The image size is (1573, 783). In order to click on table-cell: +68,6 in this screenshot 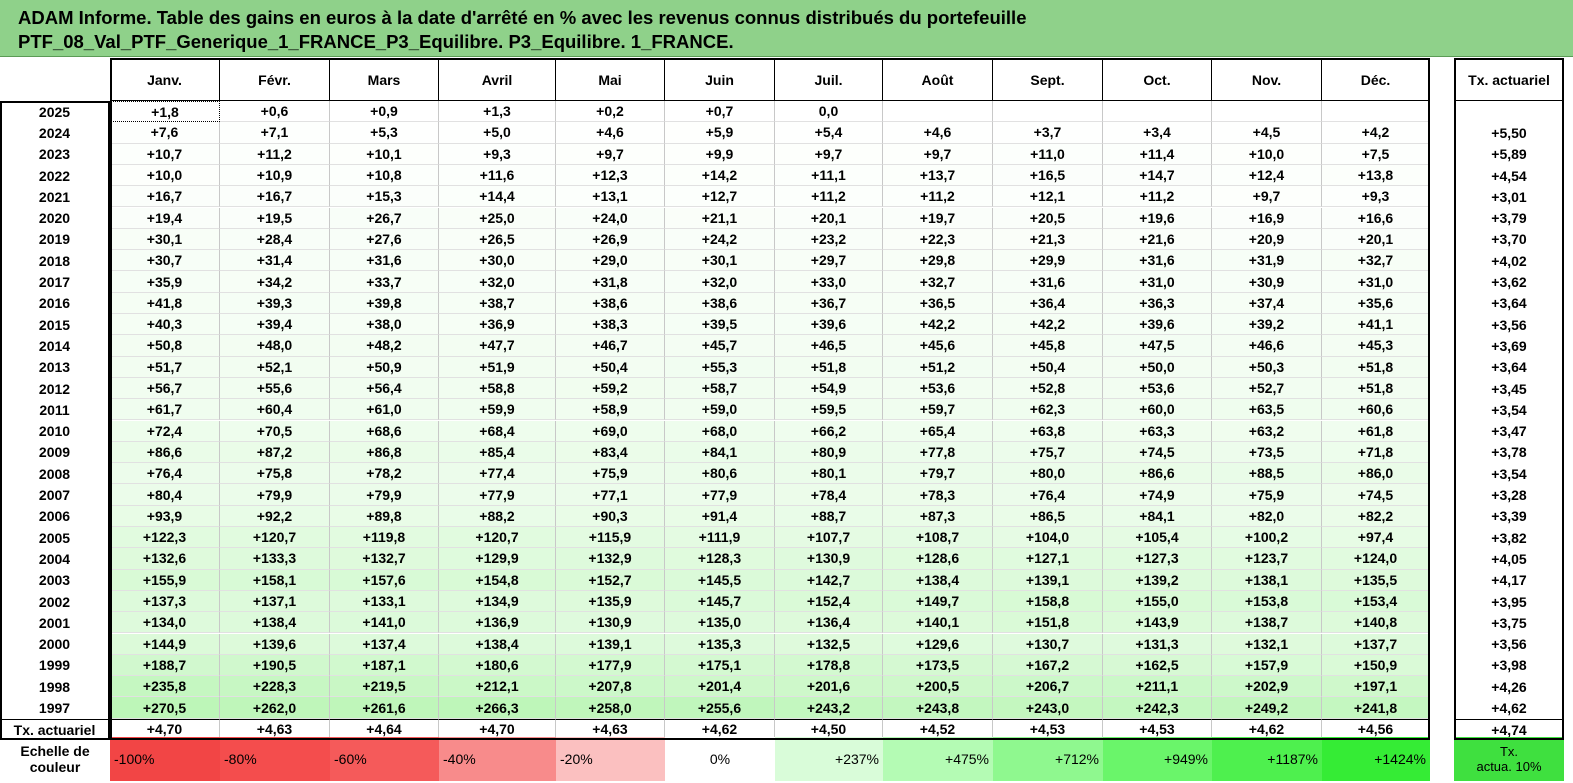, I will do `click(384, 431)`.